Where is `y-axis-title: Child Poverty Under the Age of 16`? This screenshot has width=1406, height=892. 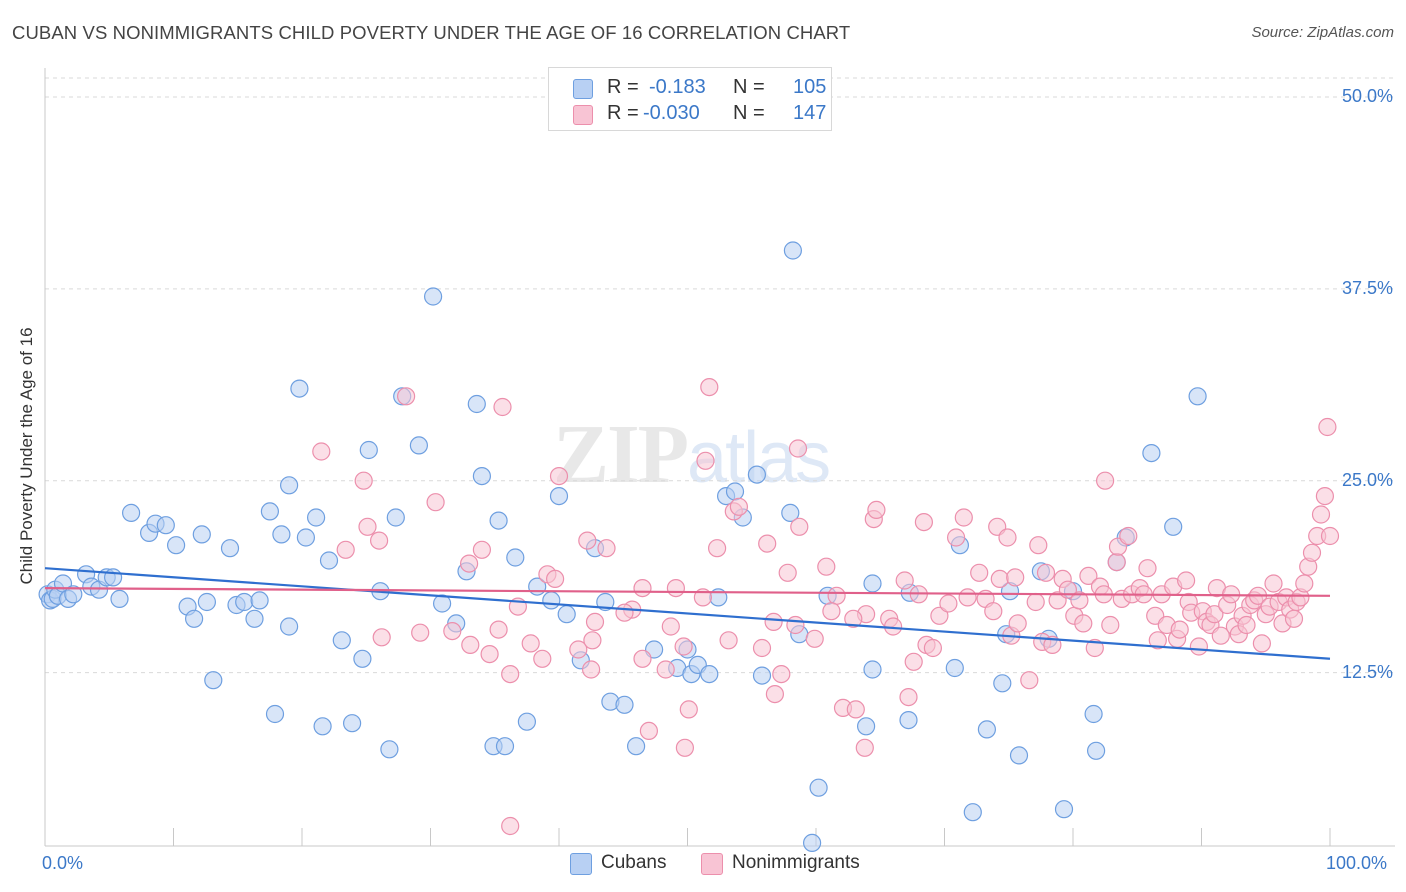
y-axis-title: Child Poverty Under the Age of 16 is located at coordinates (26, 456).